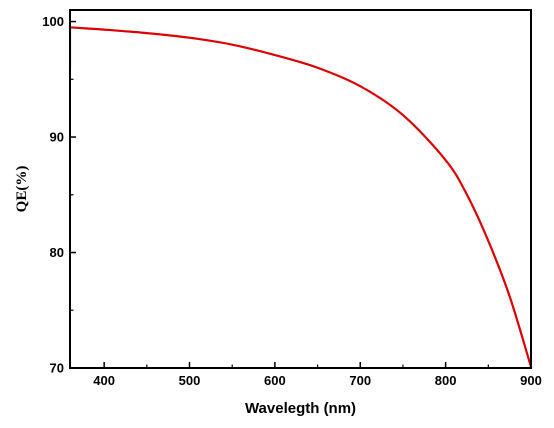 This screenshot has width=554, height=428. What do you see at coordinates (446, 380) in the screenshot?
I see `x-tick-label: 800` at bounding box center [446, 380].